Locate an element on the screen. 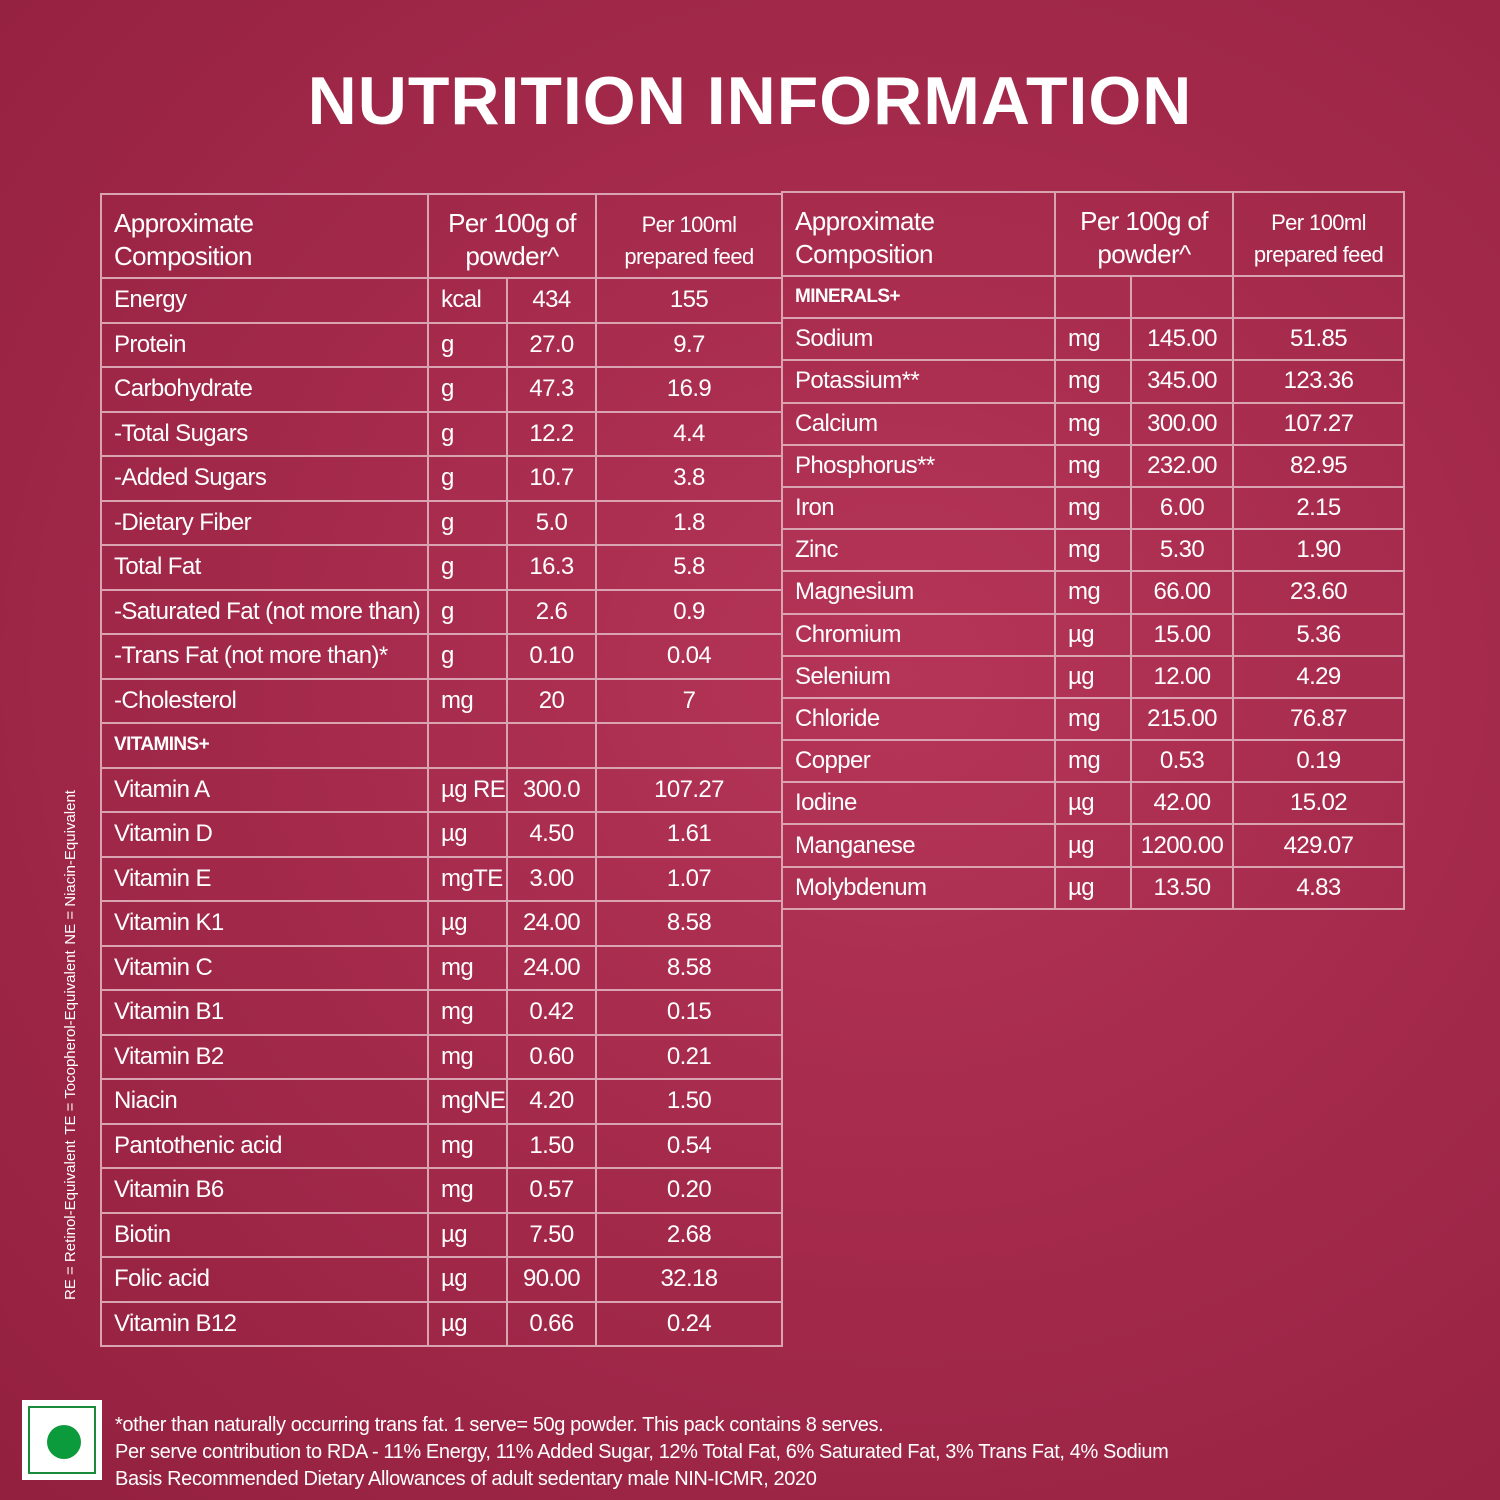 The image size is (1500, 1500). title: NUTRITION INFORMATION is located at coordinates (750, 101).